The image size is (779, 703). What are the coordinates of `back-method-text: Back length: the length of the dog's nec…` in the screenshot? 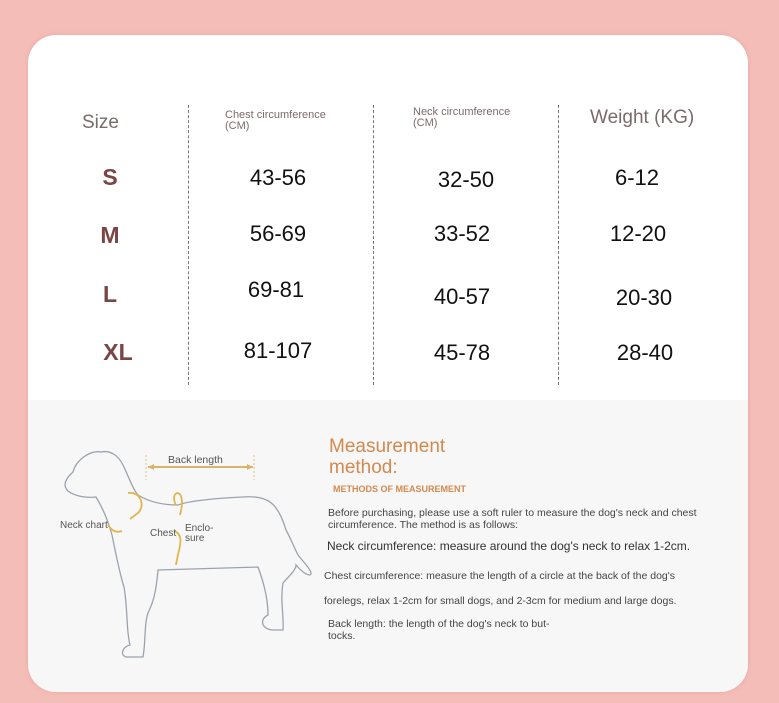 It's located at (439, 630).